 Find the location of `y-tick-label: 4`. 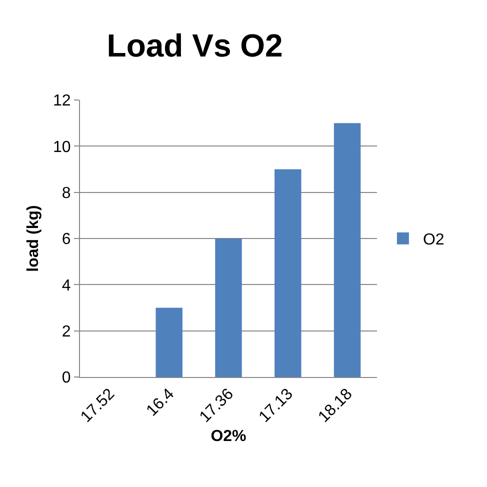

y-tick-label: 4 is located at coordinates (66, 285).